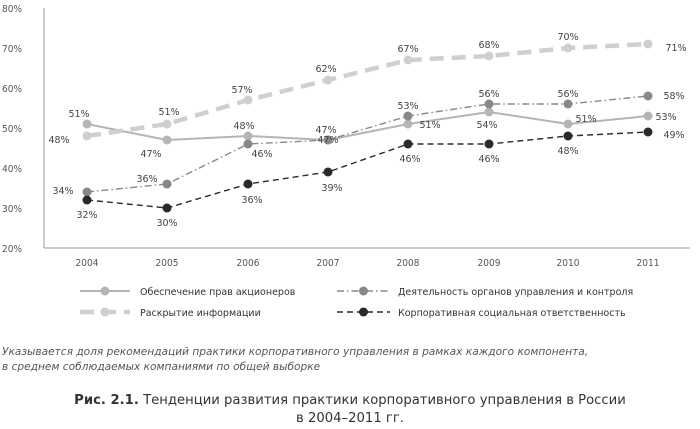 Image resolution: width=700 pixels, height=429 pixels. Describe the element at coordinates (512, 313) in the screenshot. I see `legend-label: Корпоративная социальная ответственность` at that location.